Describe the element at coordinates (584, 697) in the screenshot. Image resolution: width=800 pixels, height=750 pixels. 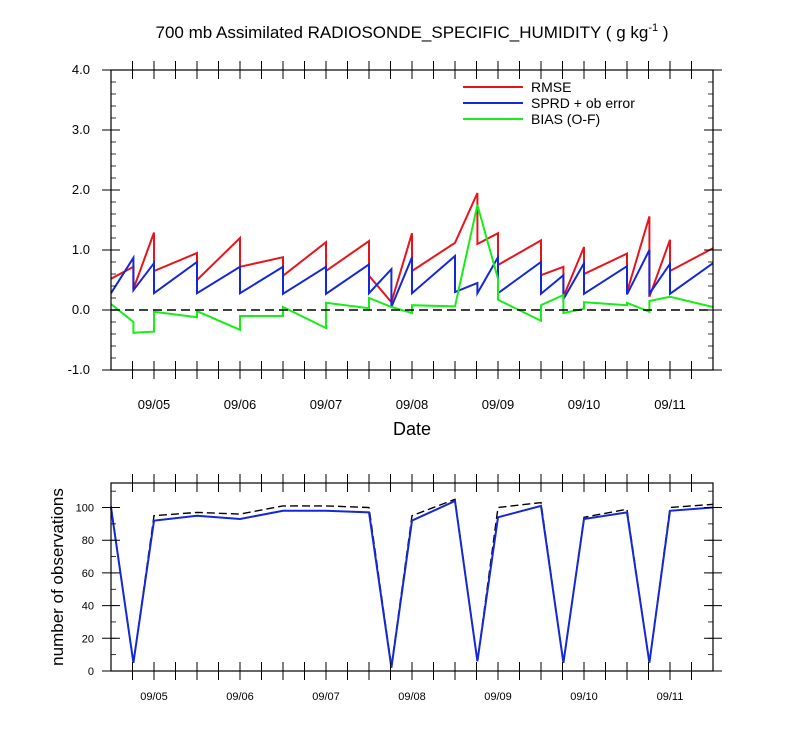
I see `bottom-x-tick-label: 09/10` at that location.